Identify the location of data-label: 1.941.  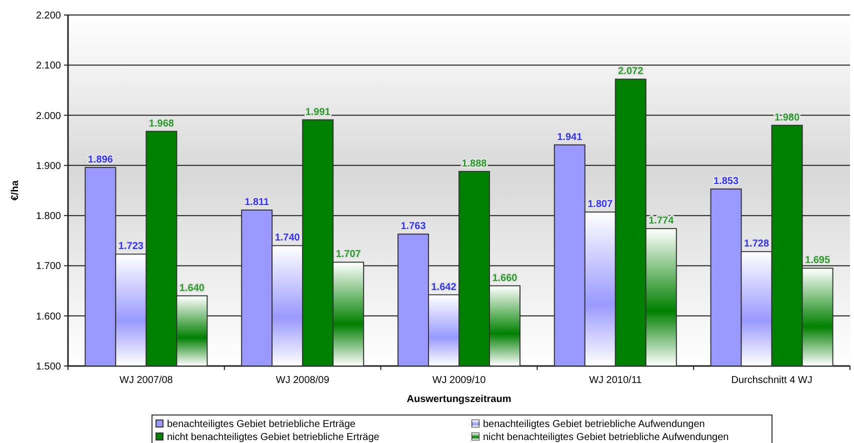
(570, 137).